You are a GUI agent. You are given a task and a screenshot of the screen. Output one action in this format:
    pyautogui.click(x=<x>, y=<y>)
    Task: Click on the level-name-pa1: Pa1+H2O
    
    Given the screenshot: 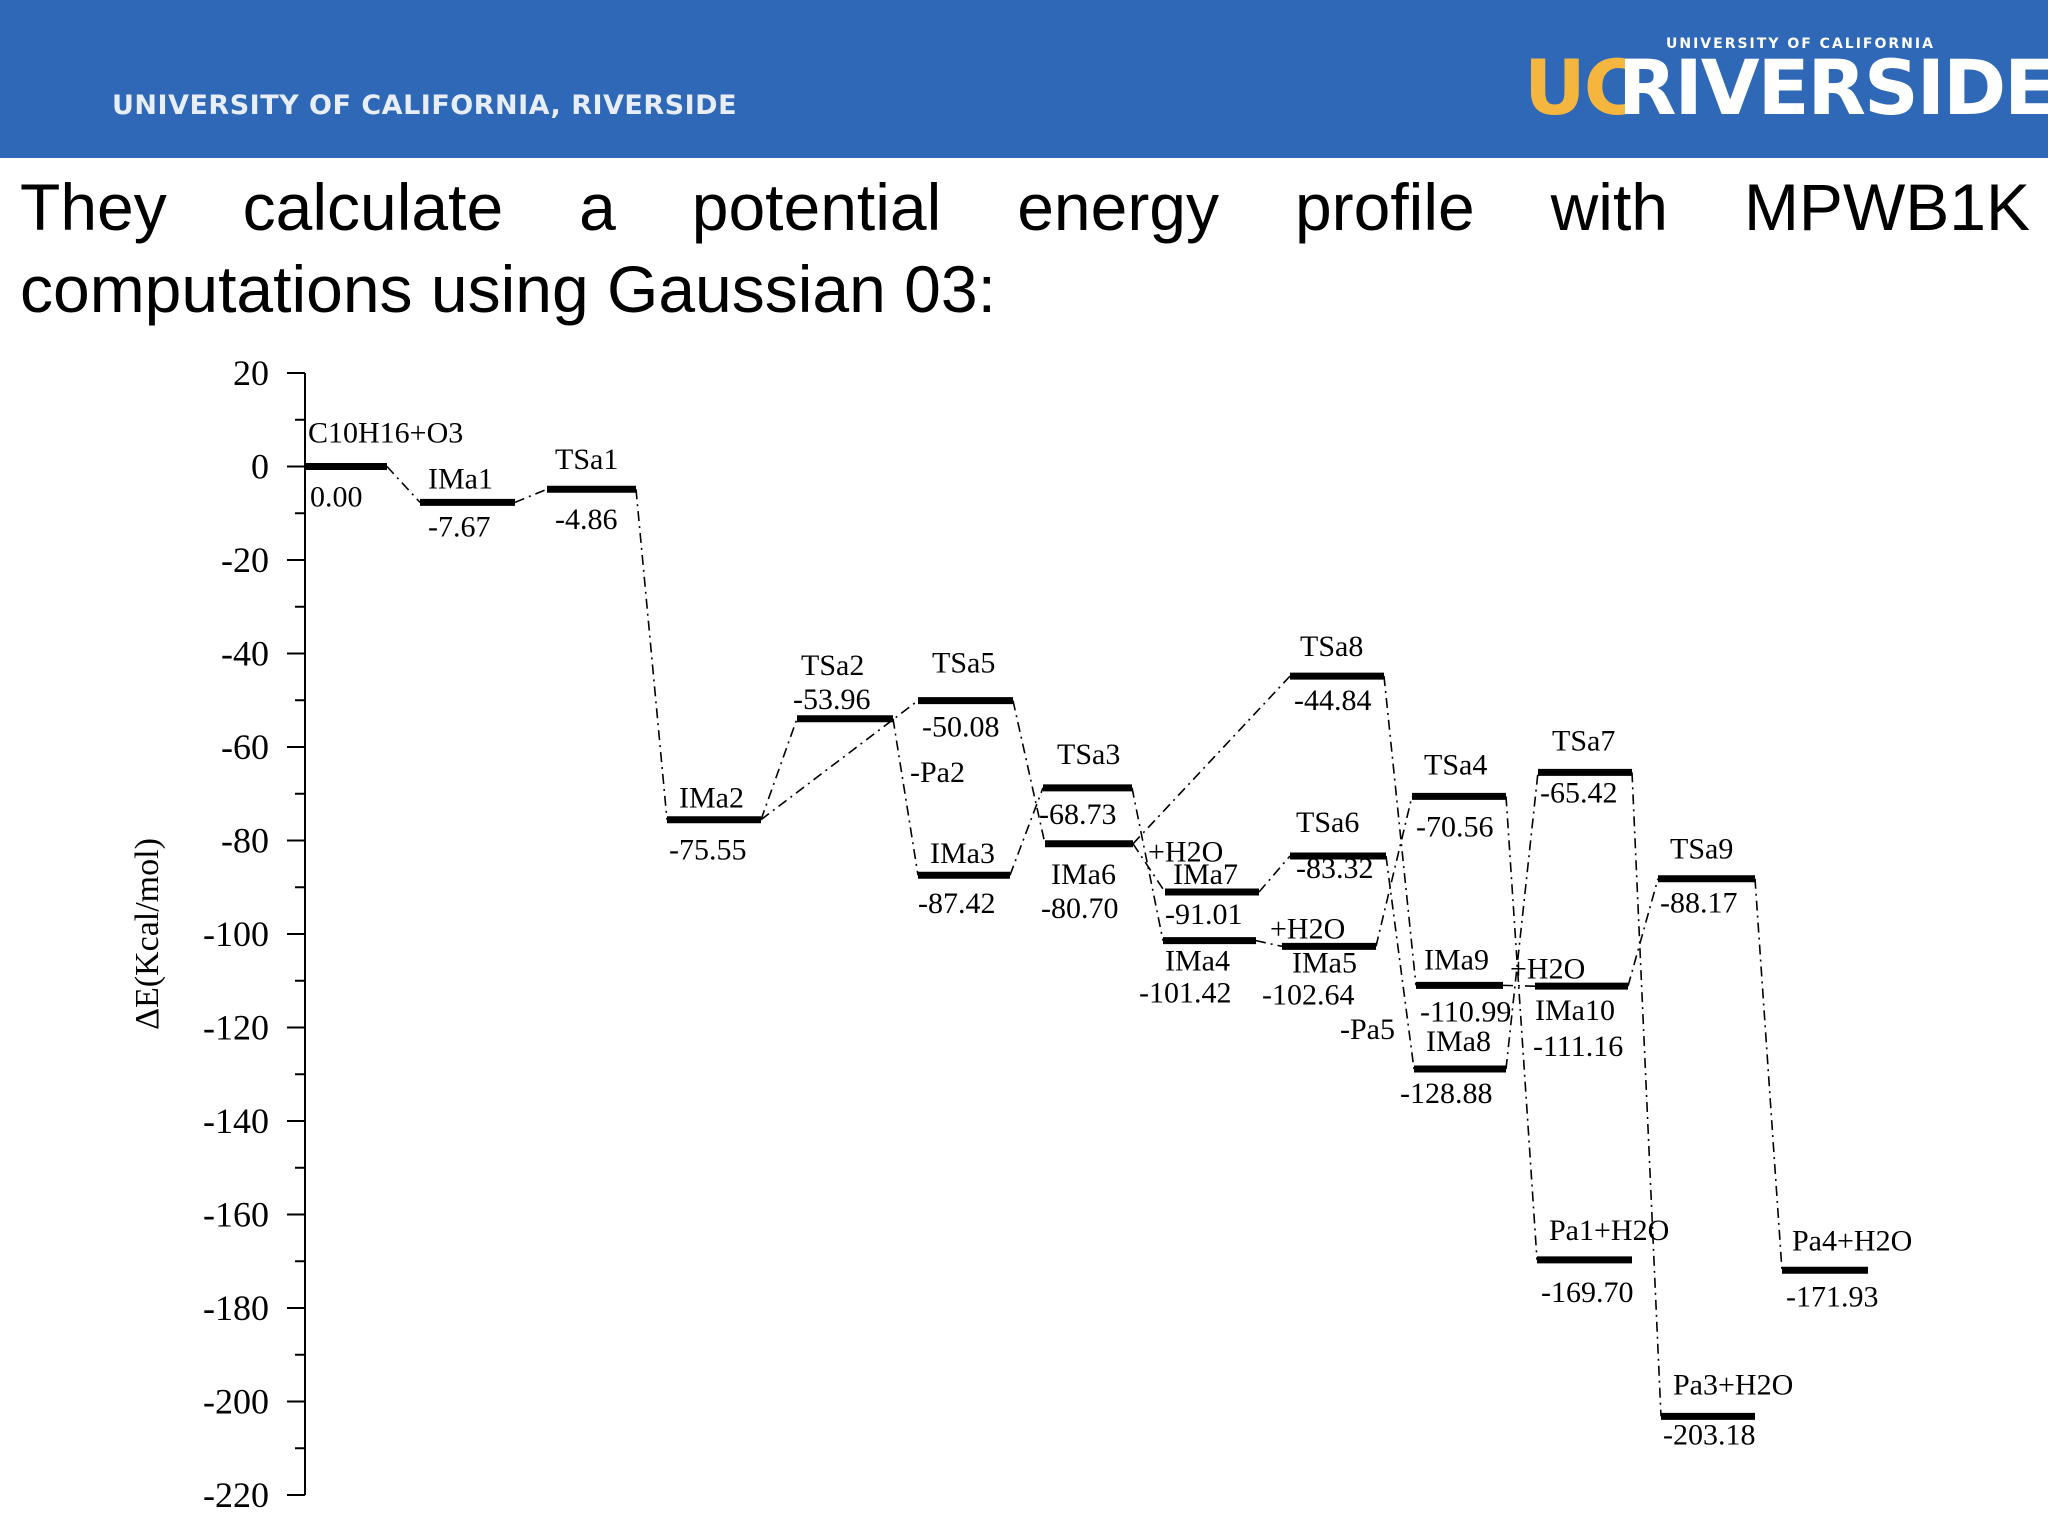 What is the action you would take?
    pyautogui.click(x=1609, y=1230)
    